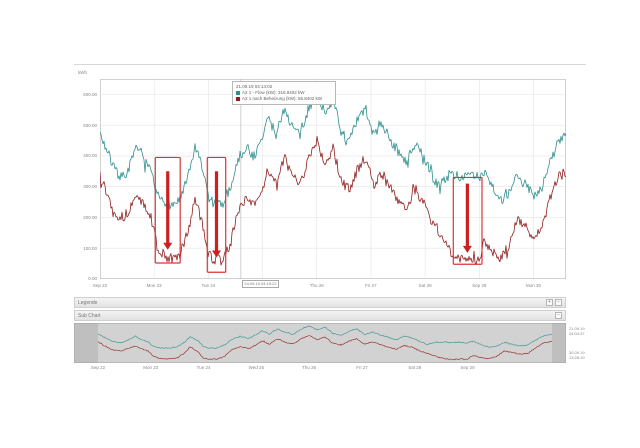 The image size is (640, 448). I want to click on legend-item-label: A2 1 nach Beheizung (kW): 55.8402 kW, so click(282, 98).